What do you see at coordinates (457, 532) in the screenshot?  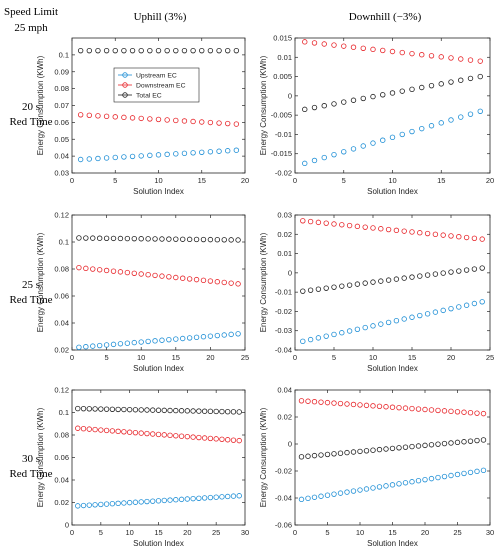 I see `x-tick-label: 25` at bounding box center [457, 532].